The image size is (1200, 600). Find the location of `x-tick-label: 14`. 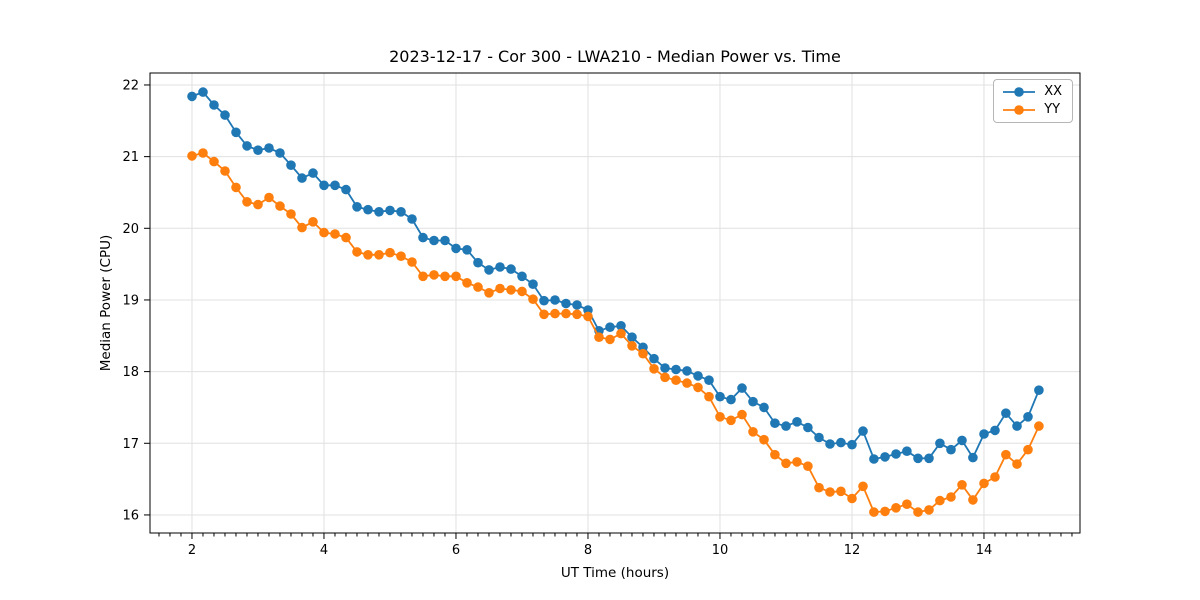

x-tick-label: 14 is located at coordinates (984, 550).